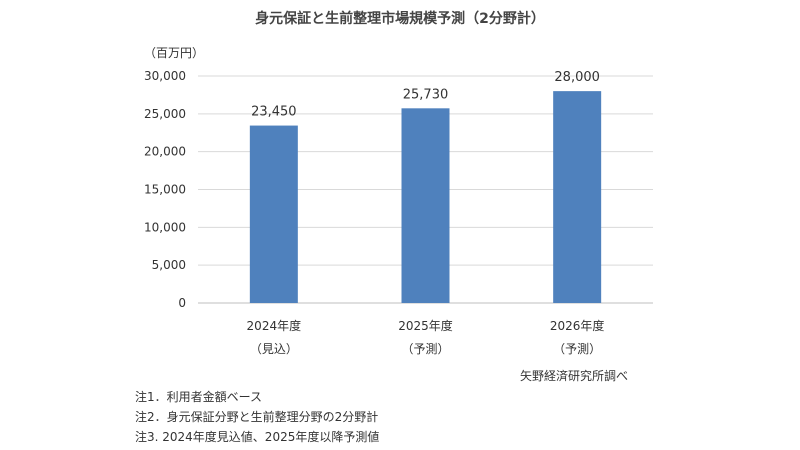 The height and width of the screenshot is (450, 800). I want to click on footnote-3: 注3. 2024年度見込値、2025年度以降予測値, so click(257, 437).